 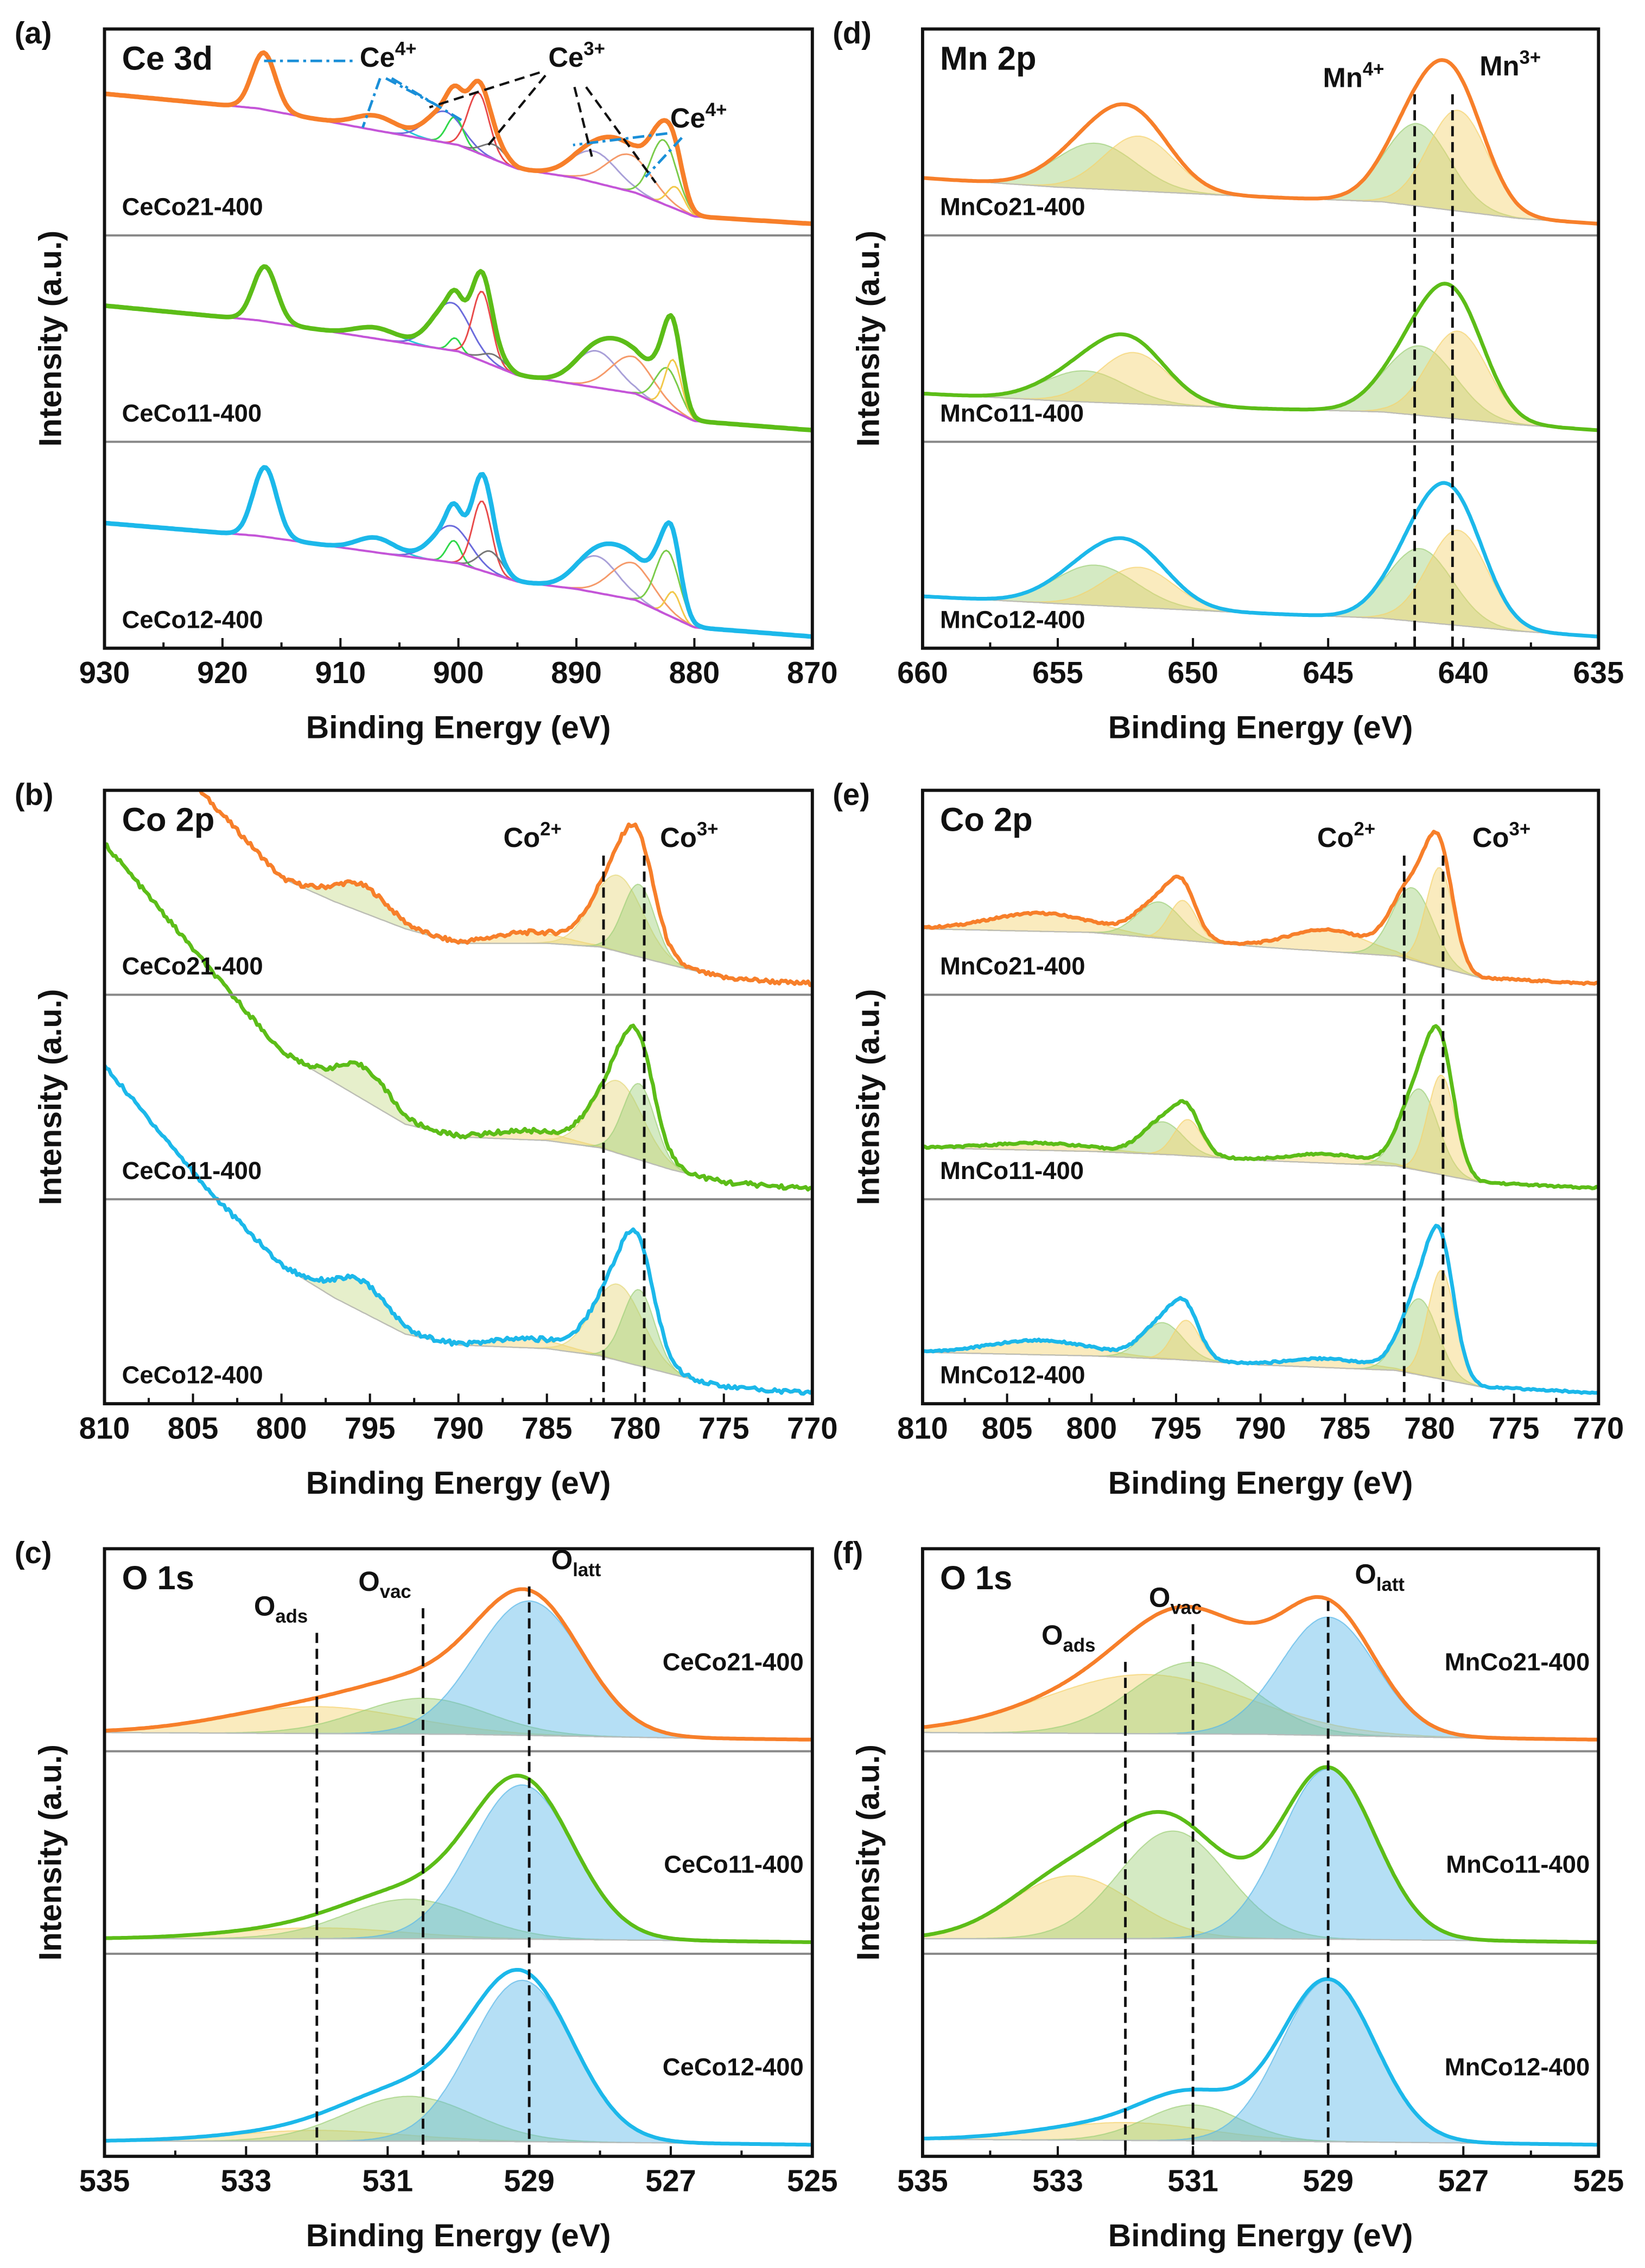 What do you see at coordinates (33, 33) in the screenshot?
I see `panel-label: (a)` at bounding box center [33, 33].